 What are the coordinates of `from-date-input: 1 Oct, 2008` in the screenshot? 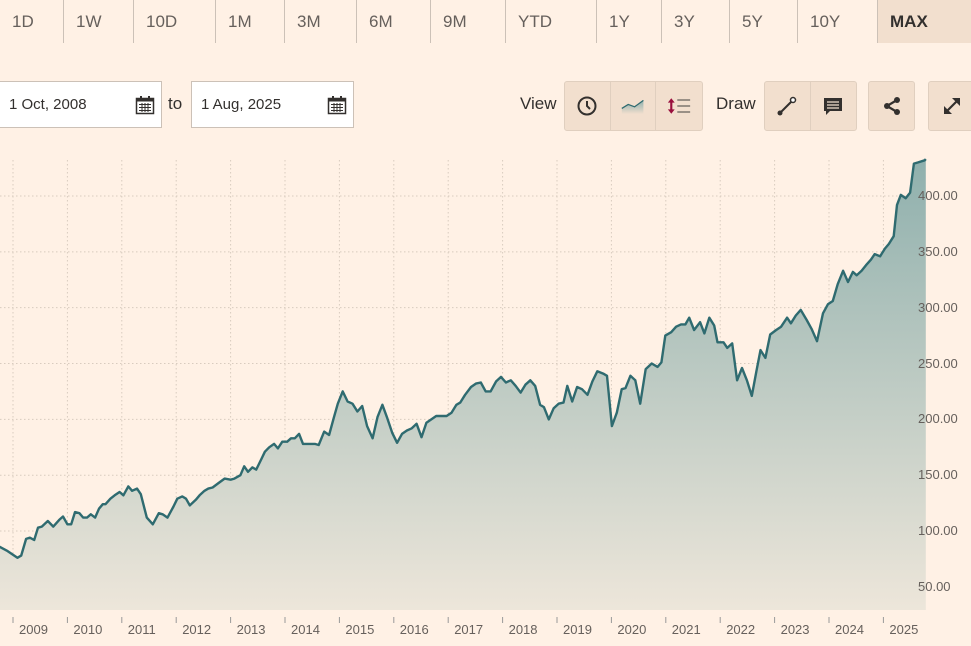 It's located at (81, 104).